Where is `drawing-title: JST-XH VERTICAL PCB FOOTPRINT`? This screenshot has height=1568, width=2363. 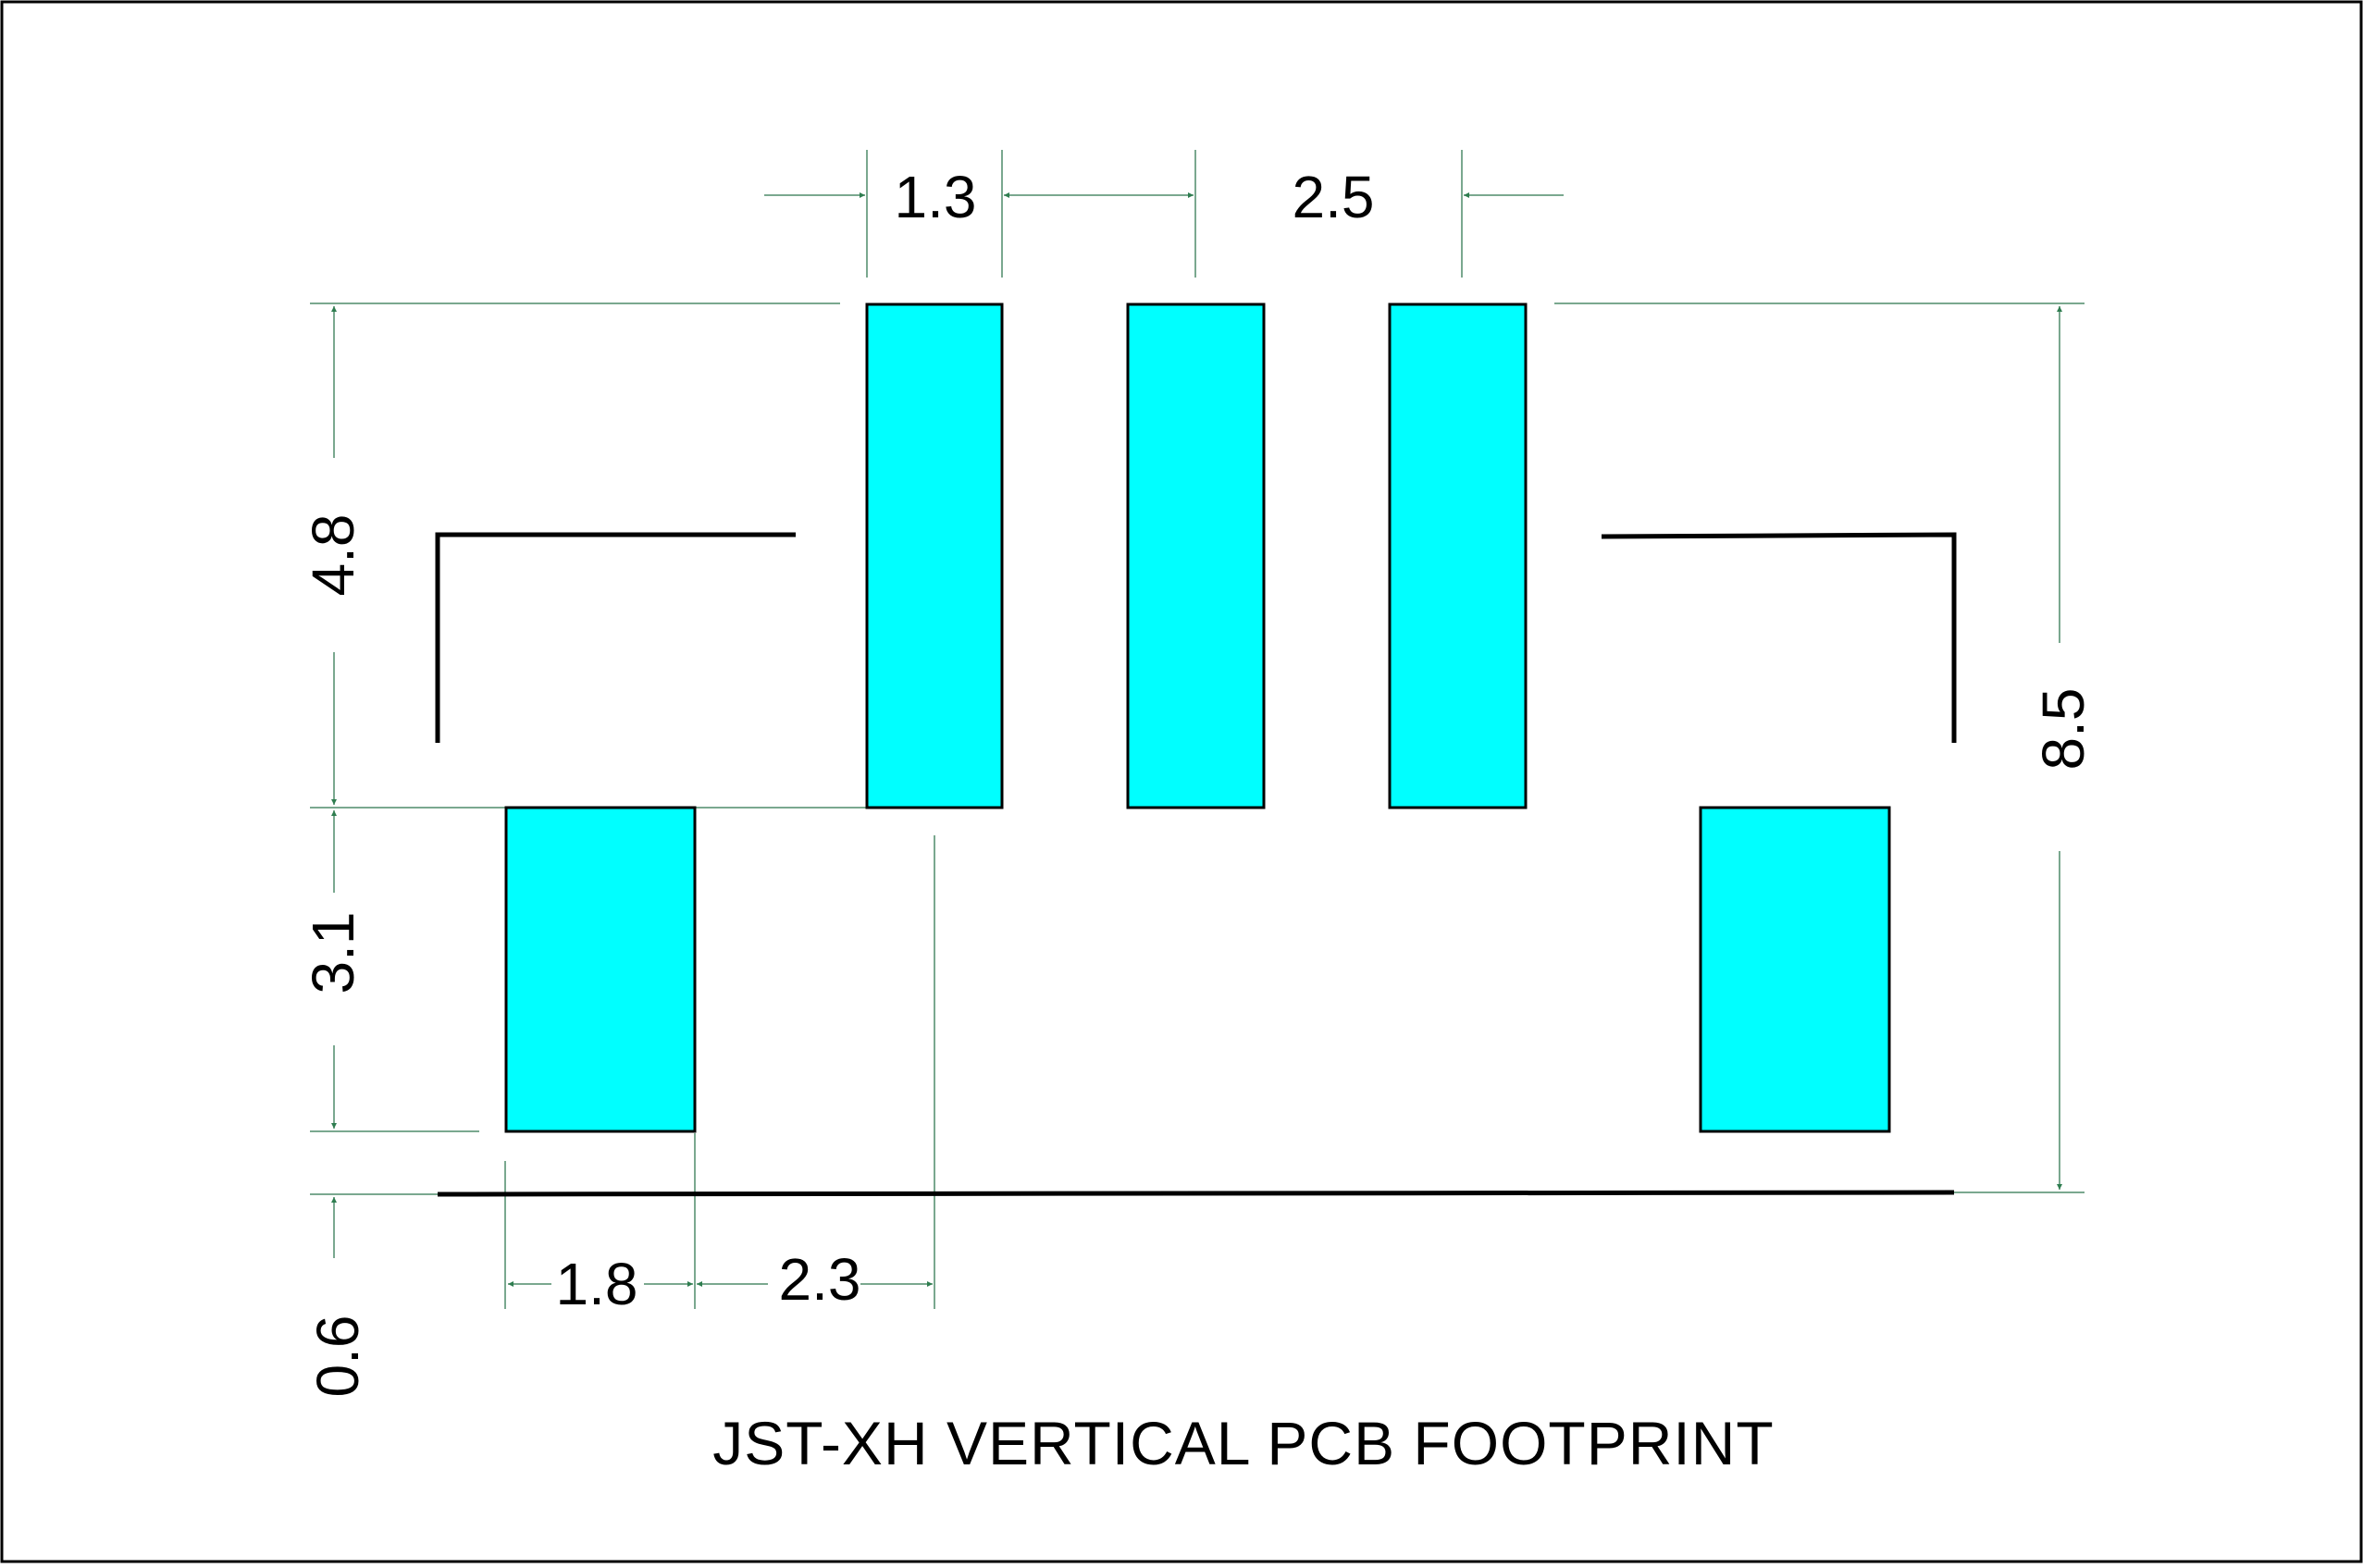 drawing-title: JST-XH VERTICAL PCB FOOTPRINT is located at coordinates (1243, 1443).